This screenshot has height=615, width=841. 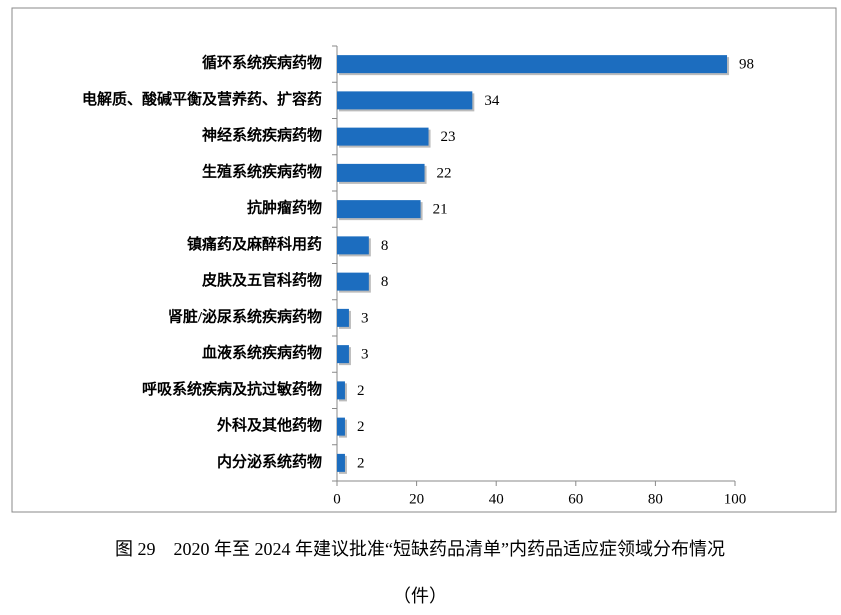 I want to click on chart-subtitle: （件）, so click(x=420, y=596).